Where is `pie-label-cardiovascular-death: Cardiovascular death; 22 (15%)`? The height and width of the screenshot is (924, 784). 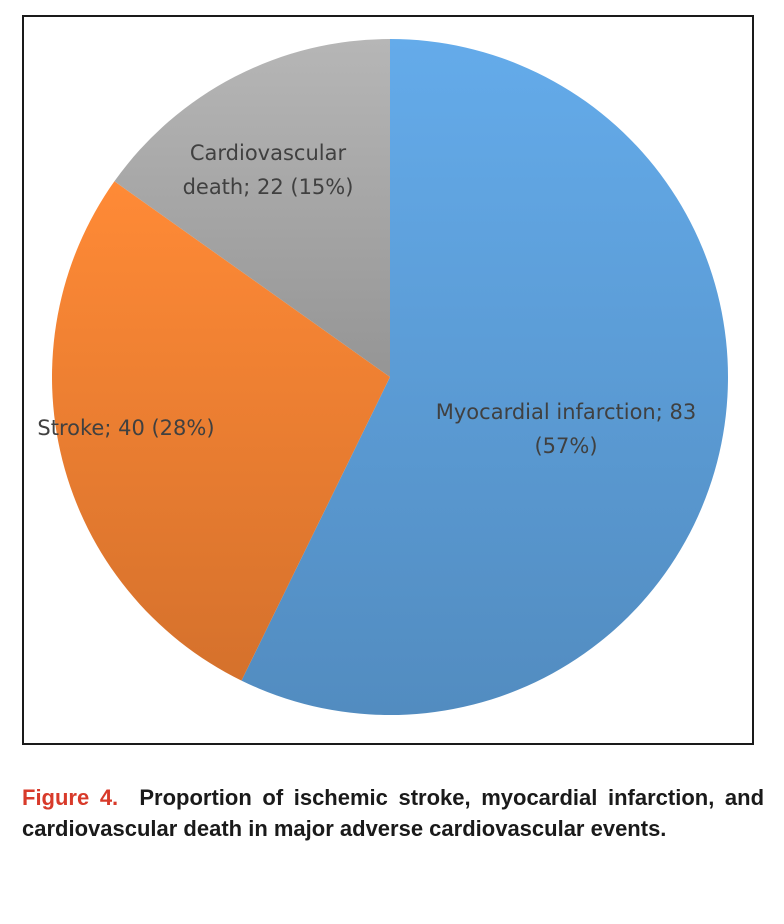
pie-label-cardiovascular-death: Cardiovascular death; 22 (15%) is located at coordinates (268, 170).